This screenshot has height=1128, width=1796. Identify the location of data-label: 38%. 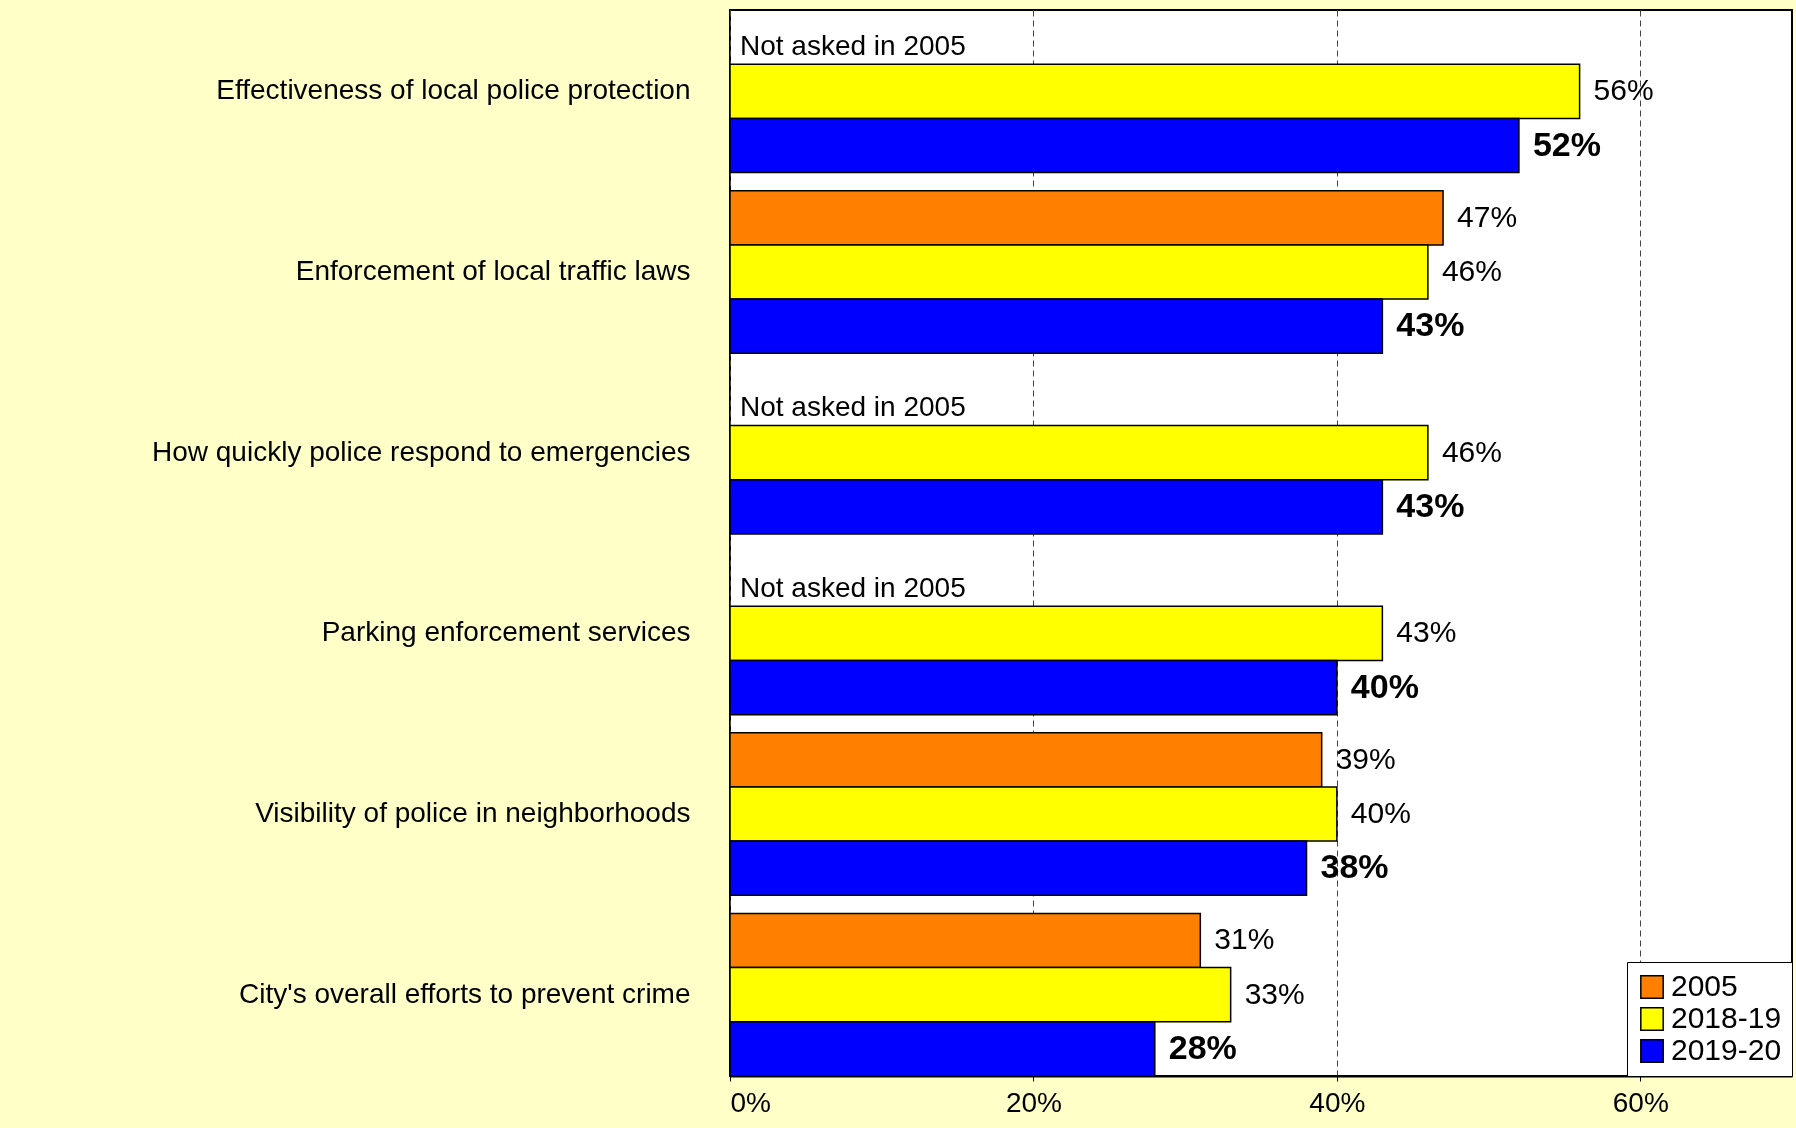
(1354, 866).